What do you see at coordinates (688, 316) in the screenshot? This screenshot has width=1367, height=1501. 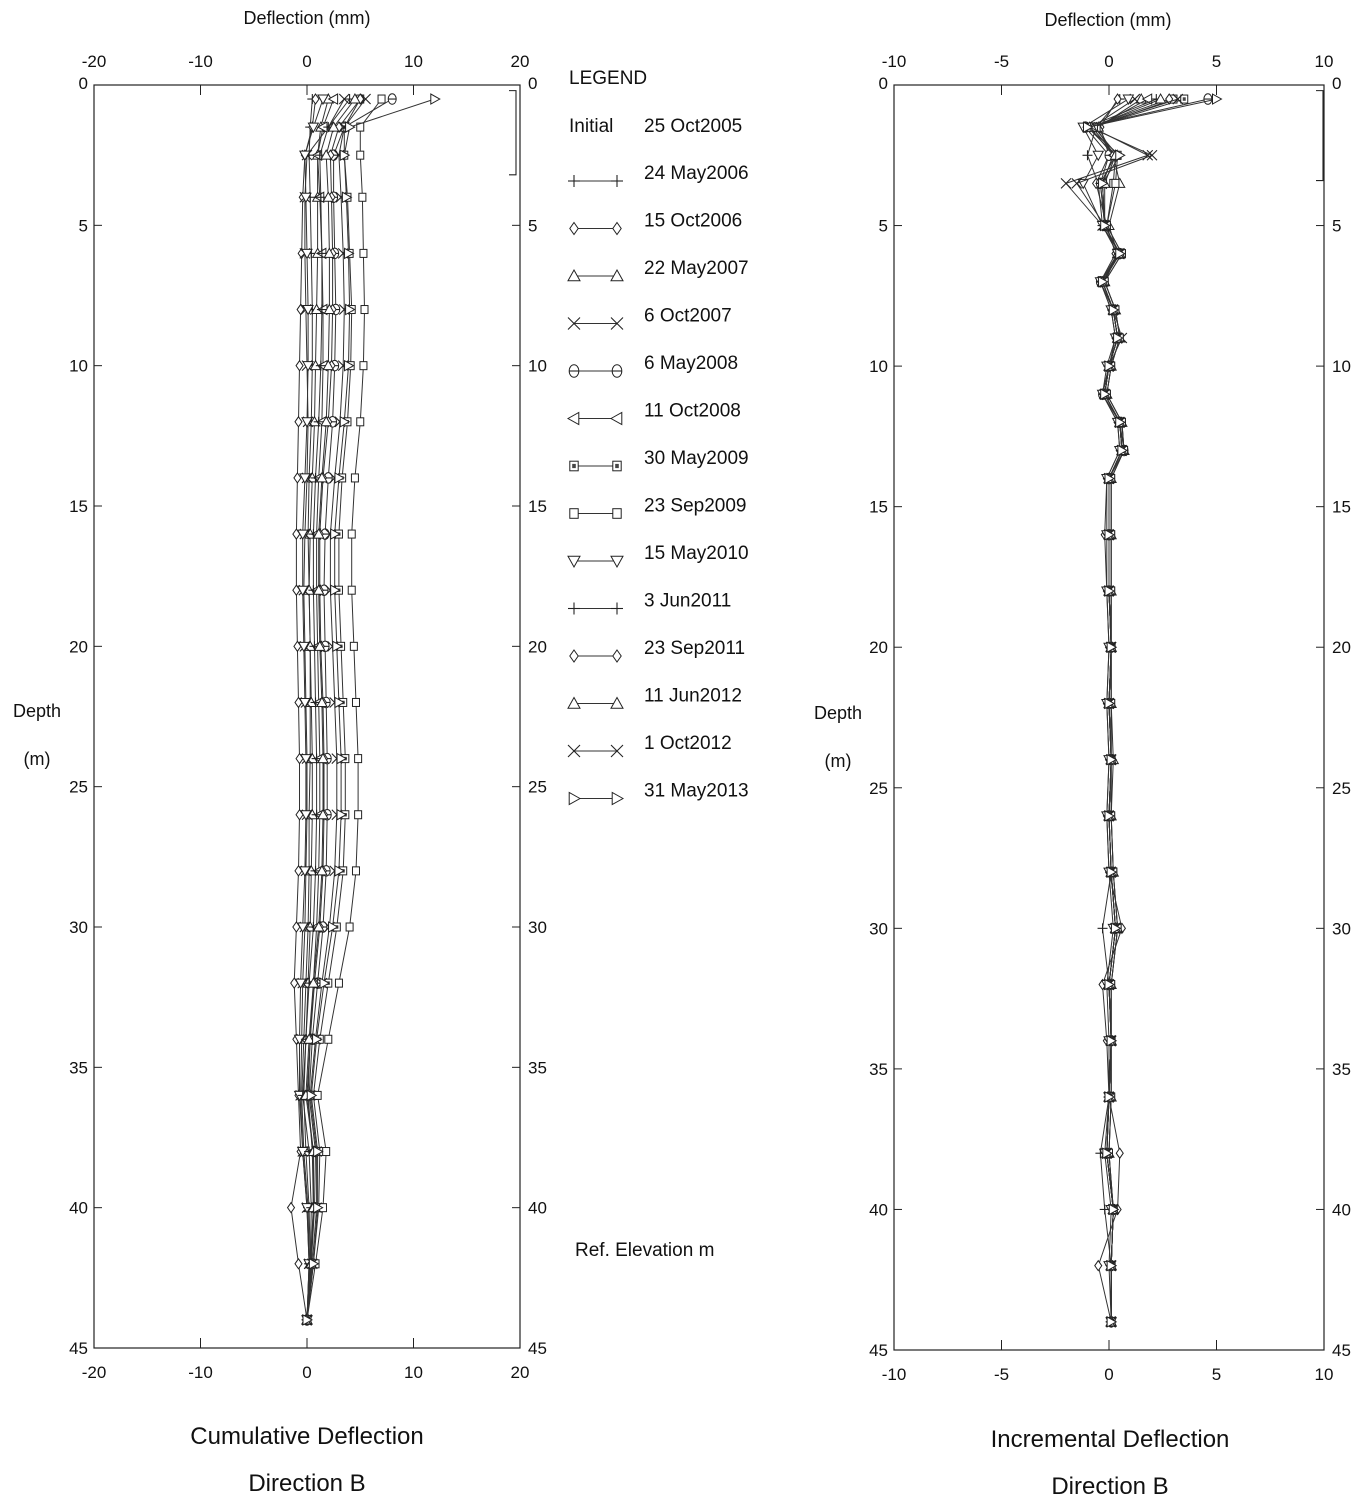 I see `legend-label-3: 6 Oct2007` at bounding box center [688, 316].